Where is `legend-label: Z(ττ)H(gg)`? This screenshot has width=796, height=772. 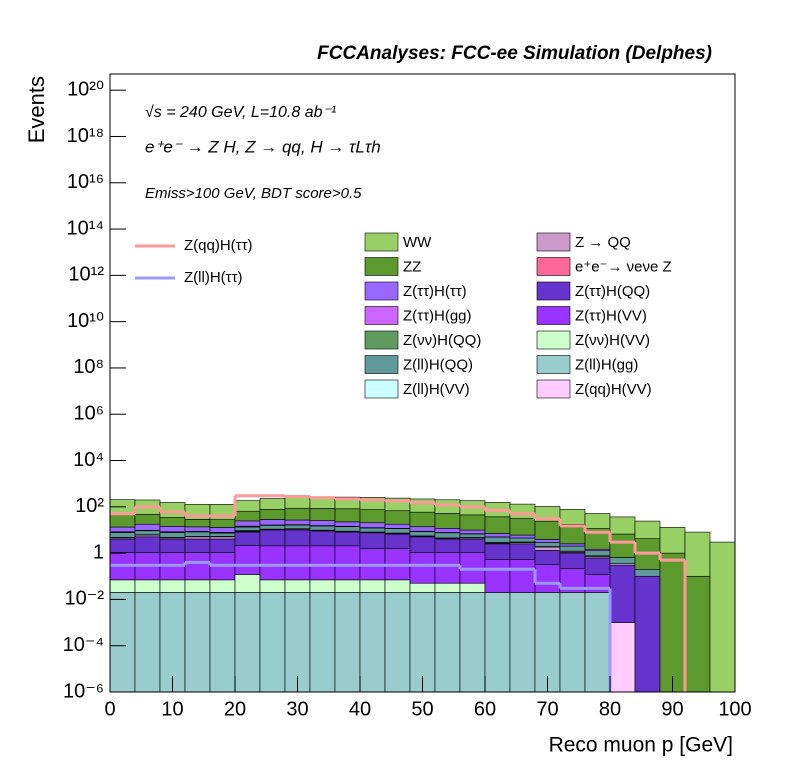
legend-label: Z(ττ)H(gg) is located at coordinates (437, 315).